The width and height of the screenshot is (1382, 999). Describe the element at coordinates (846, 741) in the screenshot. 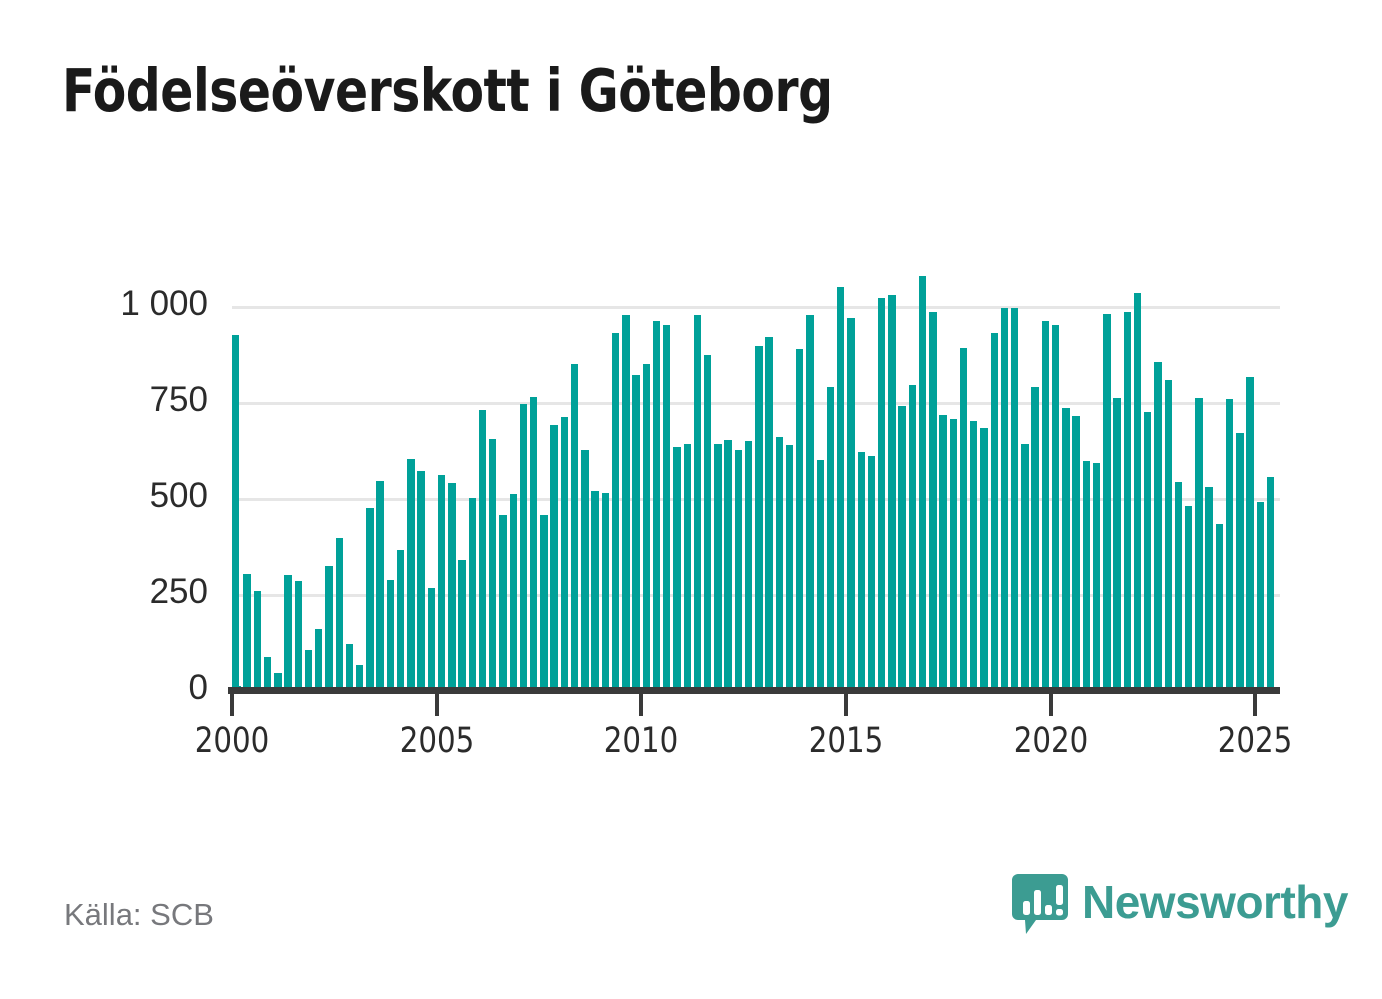

I see `x-tick-label: 2015` at that location.